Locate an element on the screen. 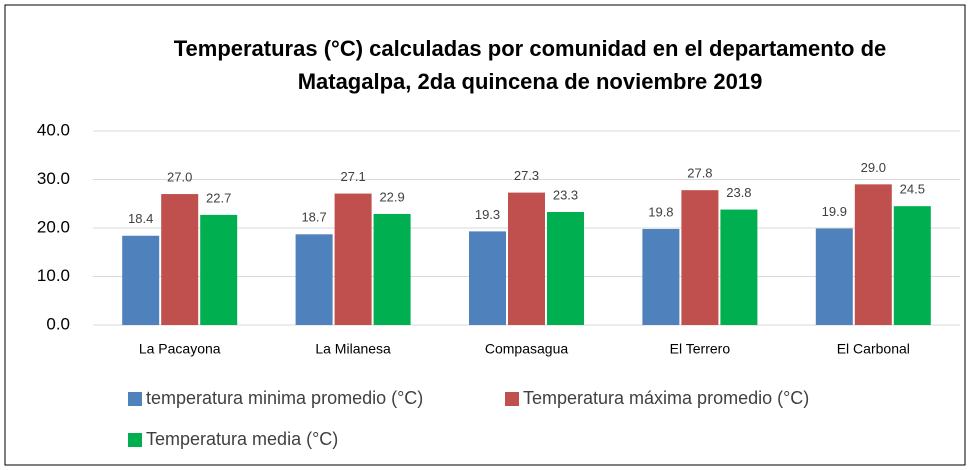 This screenshot has width=970, height=470. data-label: 22.9 is located at coordinates (391, 196).